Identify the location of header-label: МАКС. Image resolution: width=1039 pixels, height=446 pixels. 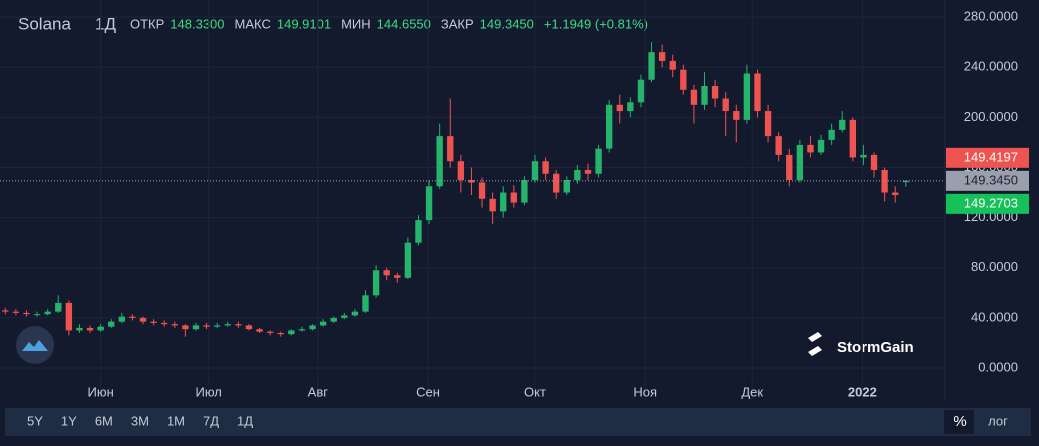
(253, 23).